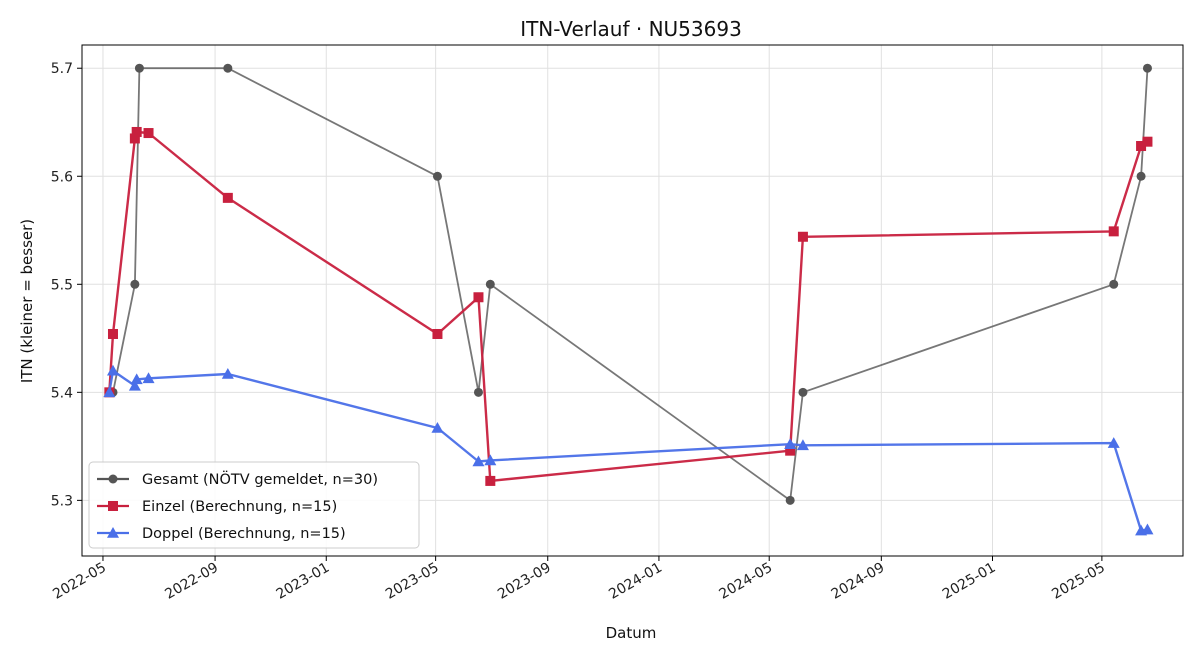 Image resolution: width=1200 pixels, height=660 pixels. I want to click on x-tick-label: 2022-09, so click(191, 581).